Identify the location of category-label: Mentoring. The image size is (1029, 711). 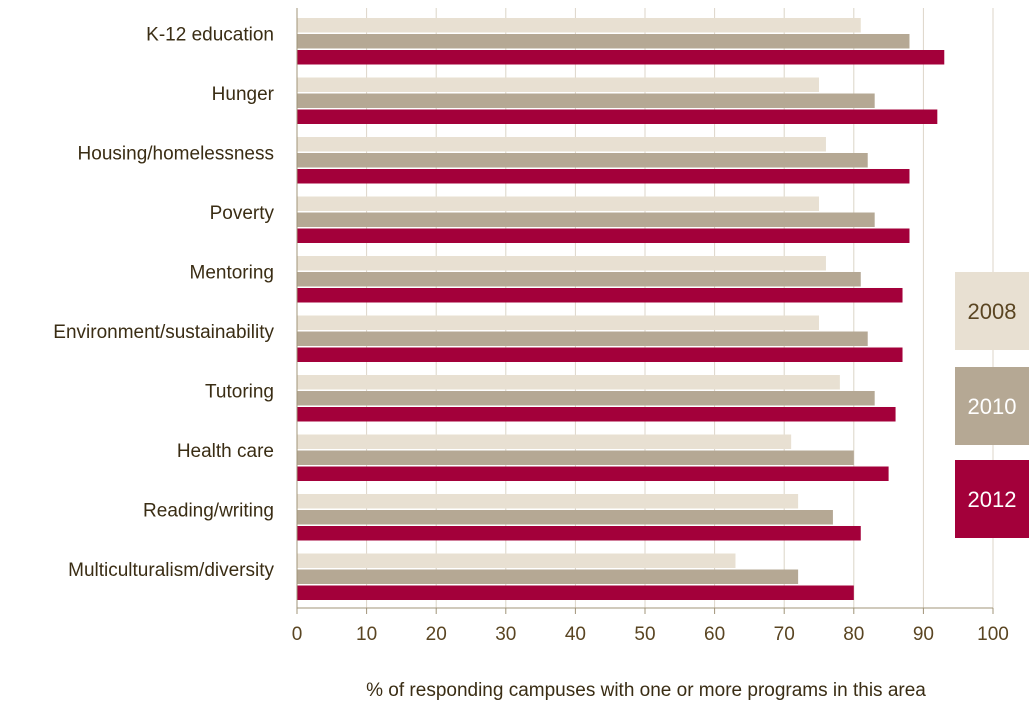
(232, 272).